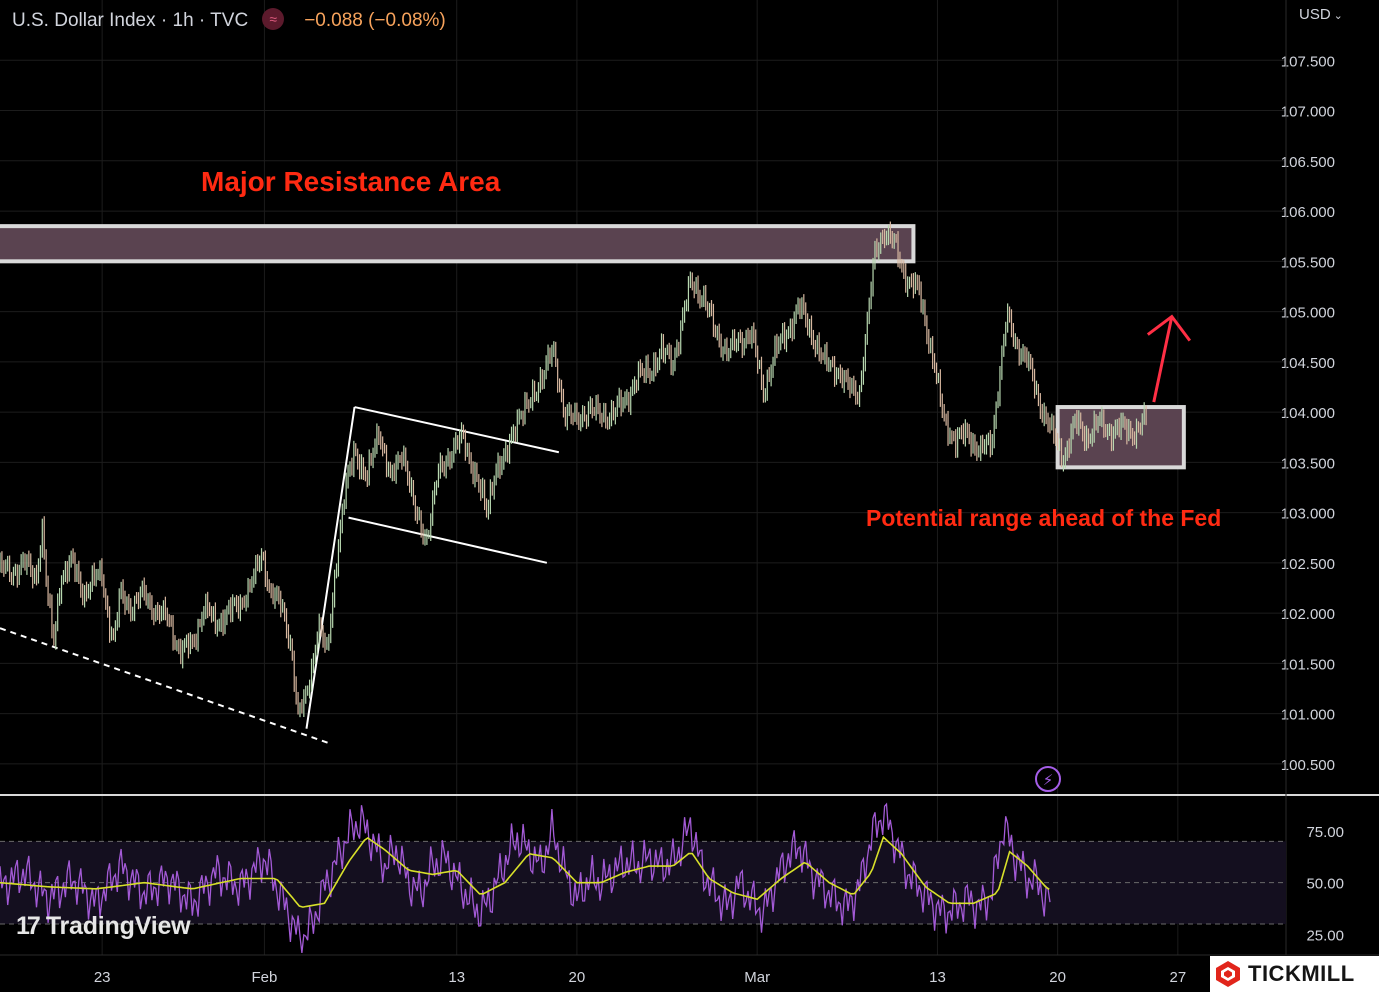 This screenshot has height=992, width=1379. What do you see at coordinates (1308, 112) in the screenshot?
I see `y-tick-label: 107.000` at bounding box center [1308, 112].